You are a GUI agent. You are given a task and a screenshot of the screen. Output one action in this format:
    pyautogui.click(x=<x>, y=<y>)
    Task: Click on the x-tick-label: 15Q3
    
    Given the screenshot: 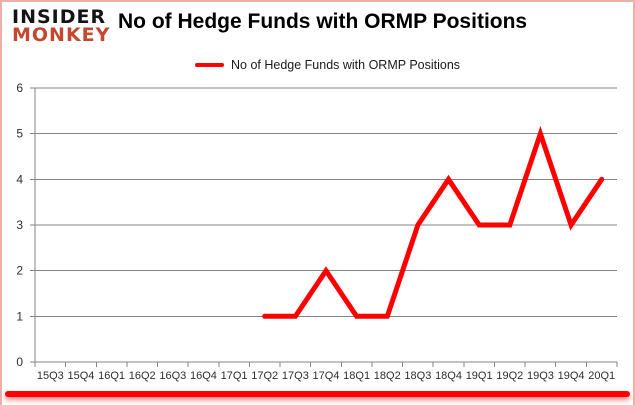 What is the action you would take?
    pyautogui.click(x=50, y=376)
    